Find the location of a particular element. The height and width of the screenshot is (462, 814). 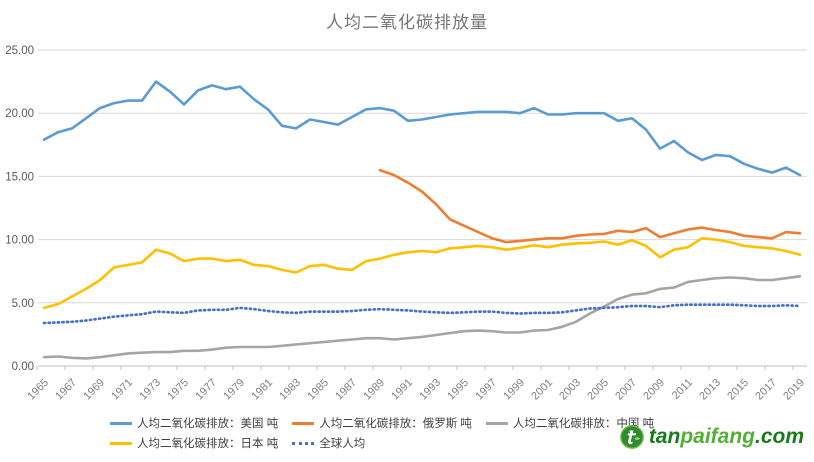

svg-text: 1995 is located at coordinates (458, 390).